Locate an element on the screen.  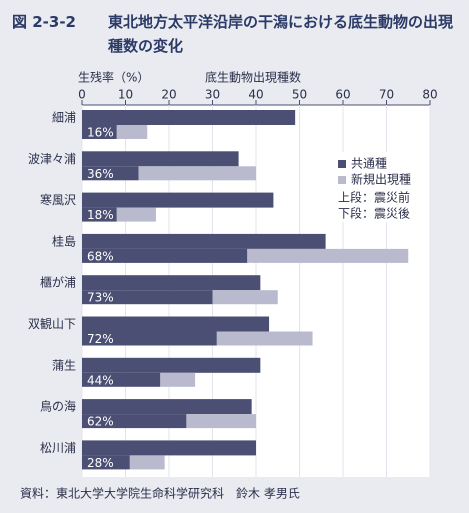
x-tick-label: 70 is located at coordinates (386, 95).